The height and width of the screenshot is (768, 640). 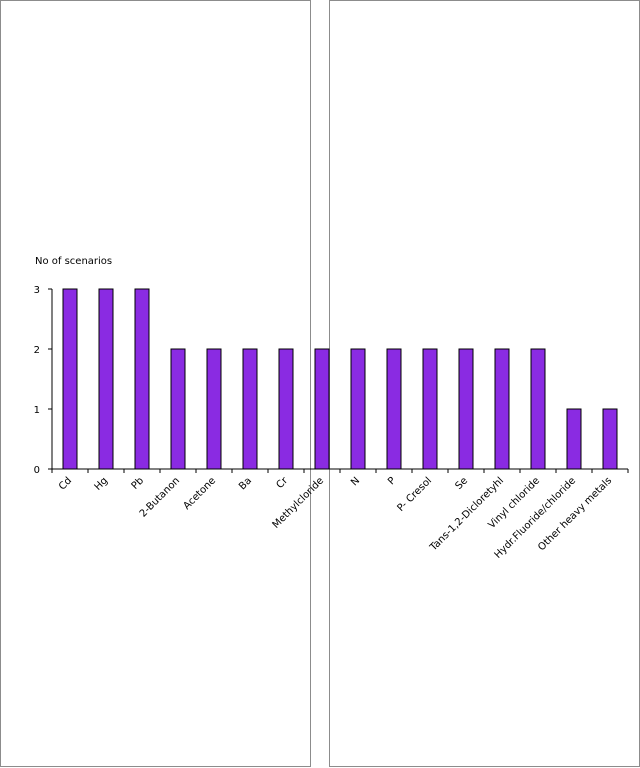 What do you see at coordinates (466, 409) in the screenshot?
I see `bar-se` at bounding box center [466, 409].